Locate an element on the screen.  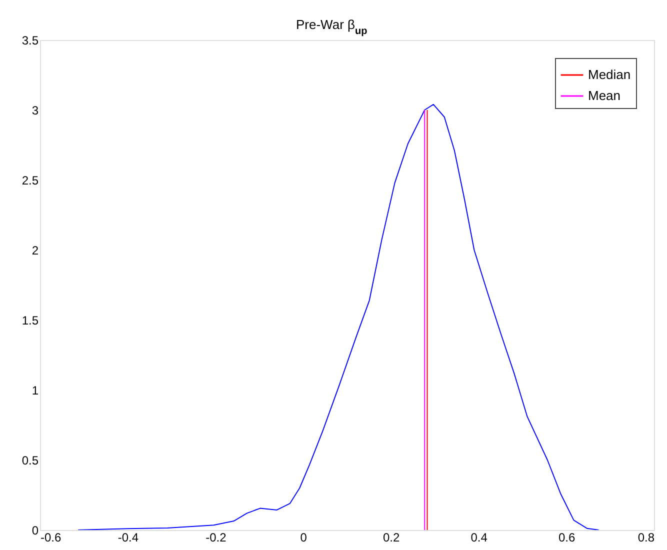
y-tick-label: 3.5 is located at coordinates (30, 41).